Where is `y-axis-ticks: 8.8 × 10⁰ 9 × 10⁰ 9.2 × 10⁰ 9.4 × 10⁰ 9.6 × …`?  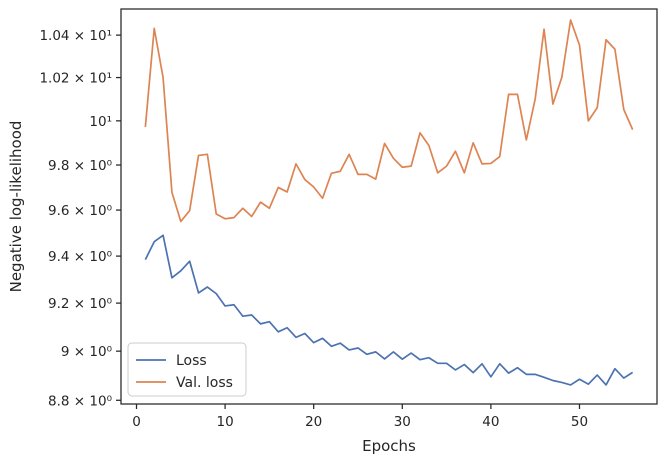 y-axis-ticks: 8.8 × 10⁰ 9 × 10⁰ 9.2 × 10⁰ 9.4 × 10⁰ 9.6 × … is located at coordinates (80, 218).